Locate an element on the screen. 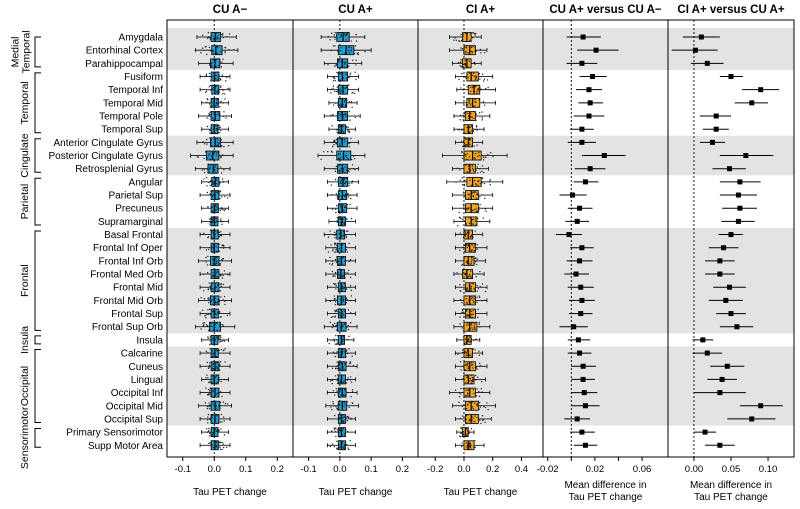 Image resolution: width=800 pixels, height=509 pixels. group-label: Cingulate is located at coordinates (25, 155).